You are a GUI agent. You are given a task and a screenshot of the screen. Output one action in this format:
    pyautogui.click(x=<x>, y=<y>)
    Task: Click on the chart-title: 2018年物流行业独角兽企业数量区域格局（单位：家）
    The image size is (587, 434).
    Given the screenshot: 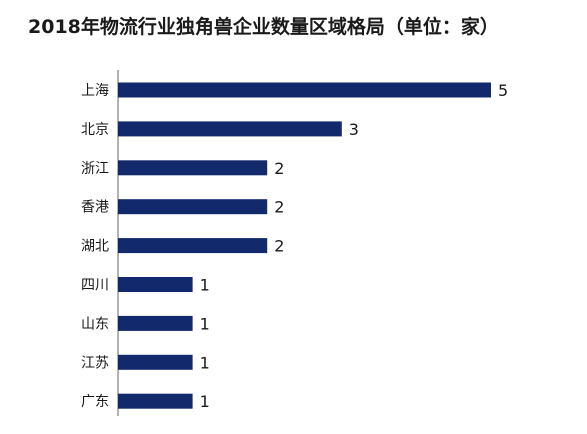 What is the action you would take?
    pyautogui.click(x=263, y=27)
    